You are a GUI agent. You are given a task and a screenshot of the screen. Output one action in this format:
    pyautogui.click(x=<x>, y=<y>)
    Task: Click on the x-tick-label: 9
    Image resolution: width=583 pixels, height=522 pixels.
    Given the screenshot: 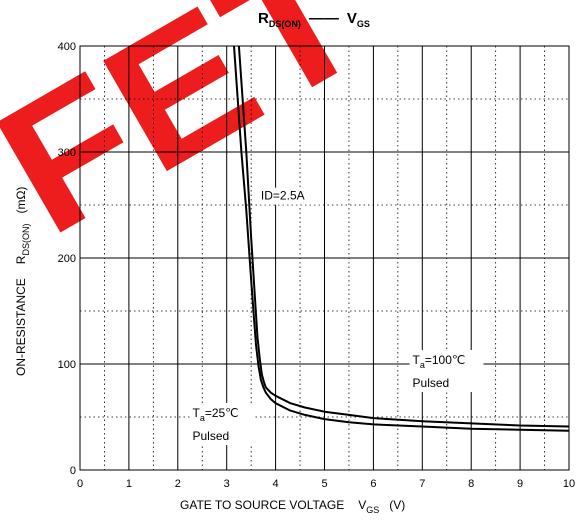 What is the action you would take?
    pyautogui.click(x=520, y=484)
    